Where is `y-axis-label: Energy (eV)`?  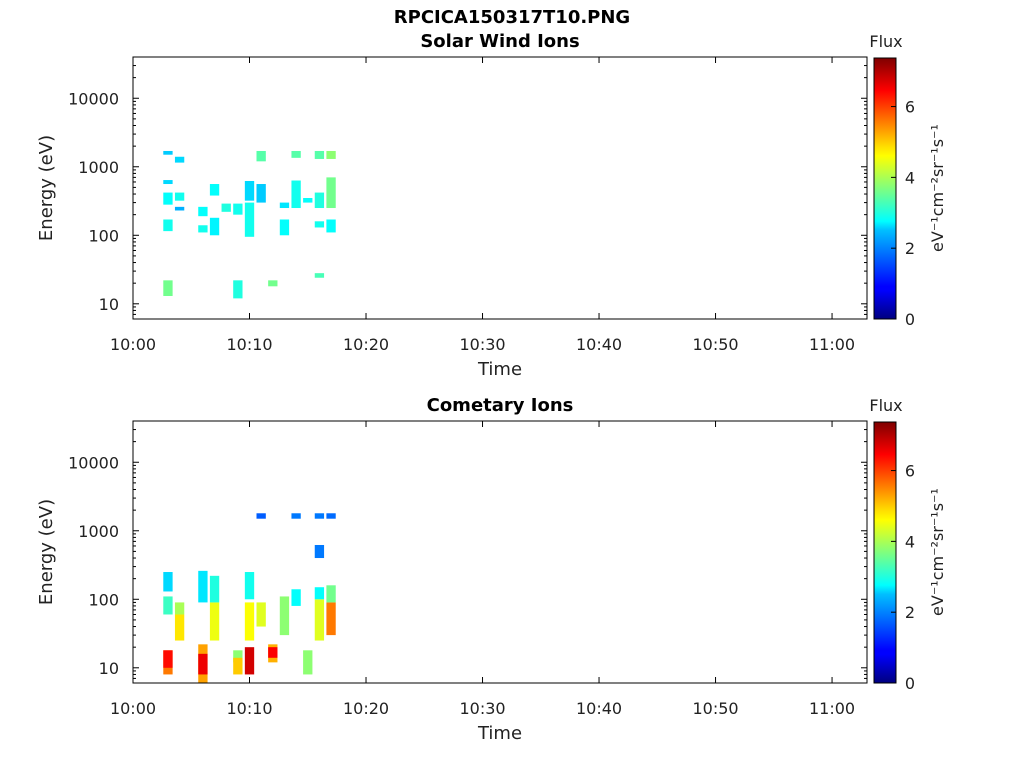
y-axis-label: Energy (eV) is located at coordinates (46, 552).